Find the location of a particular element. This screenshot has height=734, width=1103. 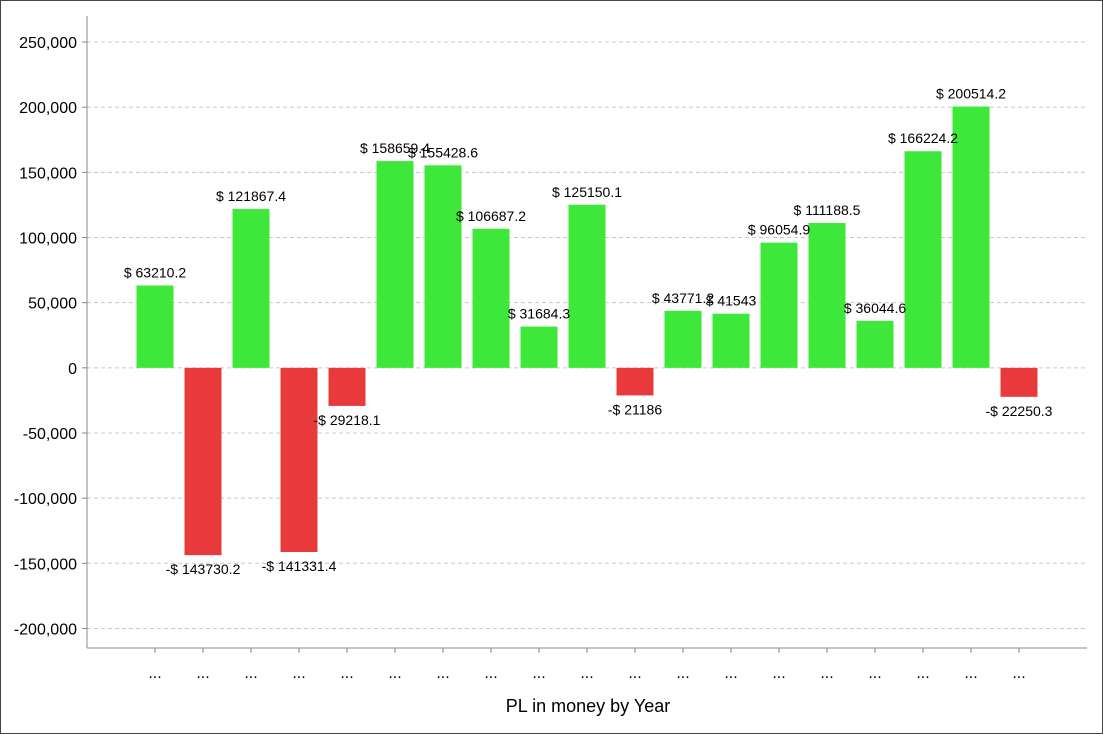

data-label: -$ 141331.4 is located at coordinates (299, 566).